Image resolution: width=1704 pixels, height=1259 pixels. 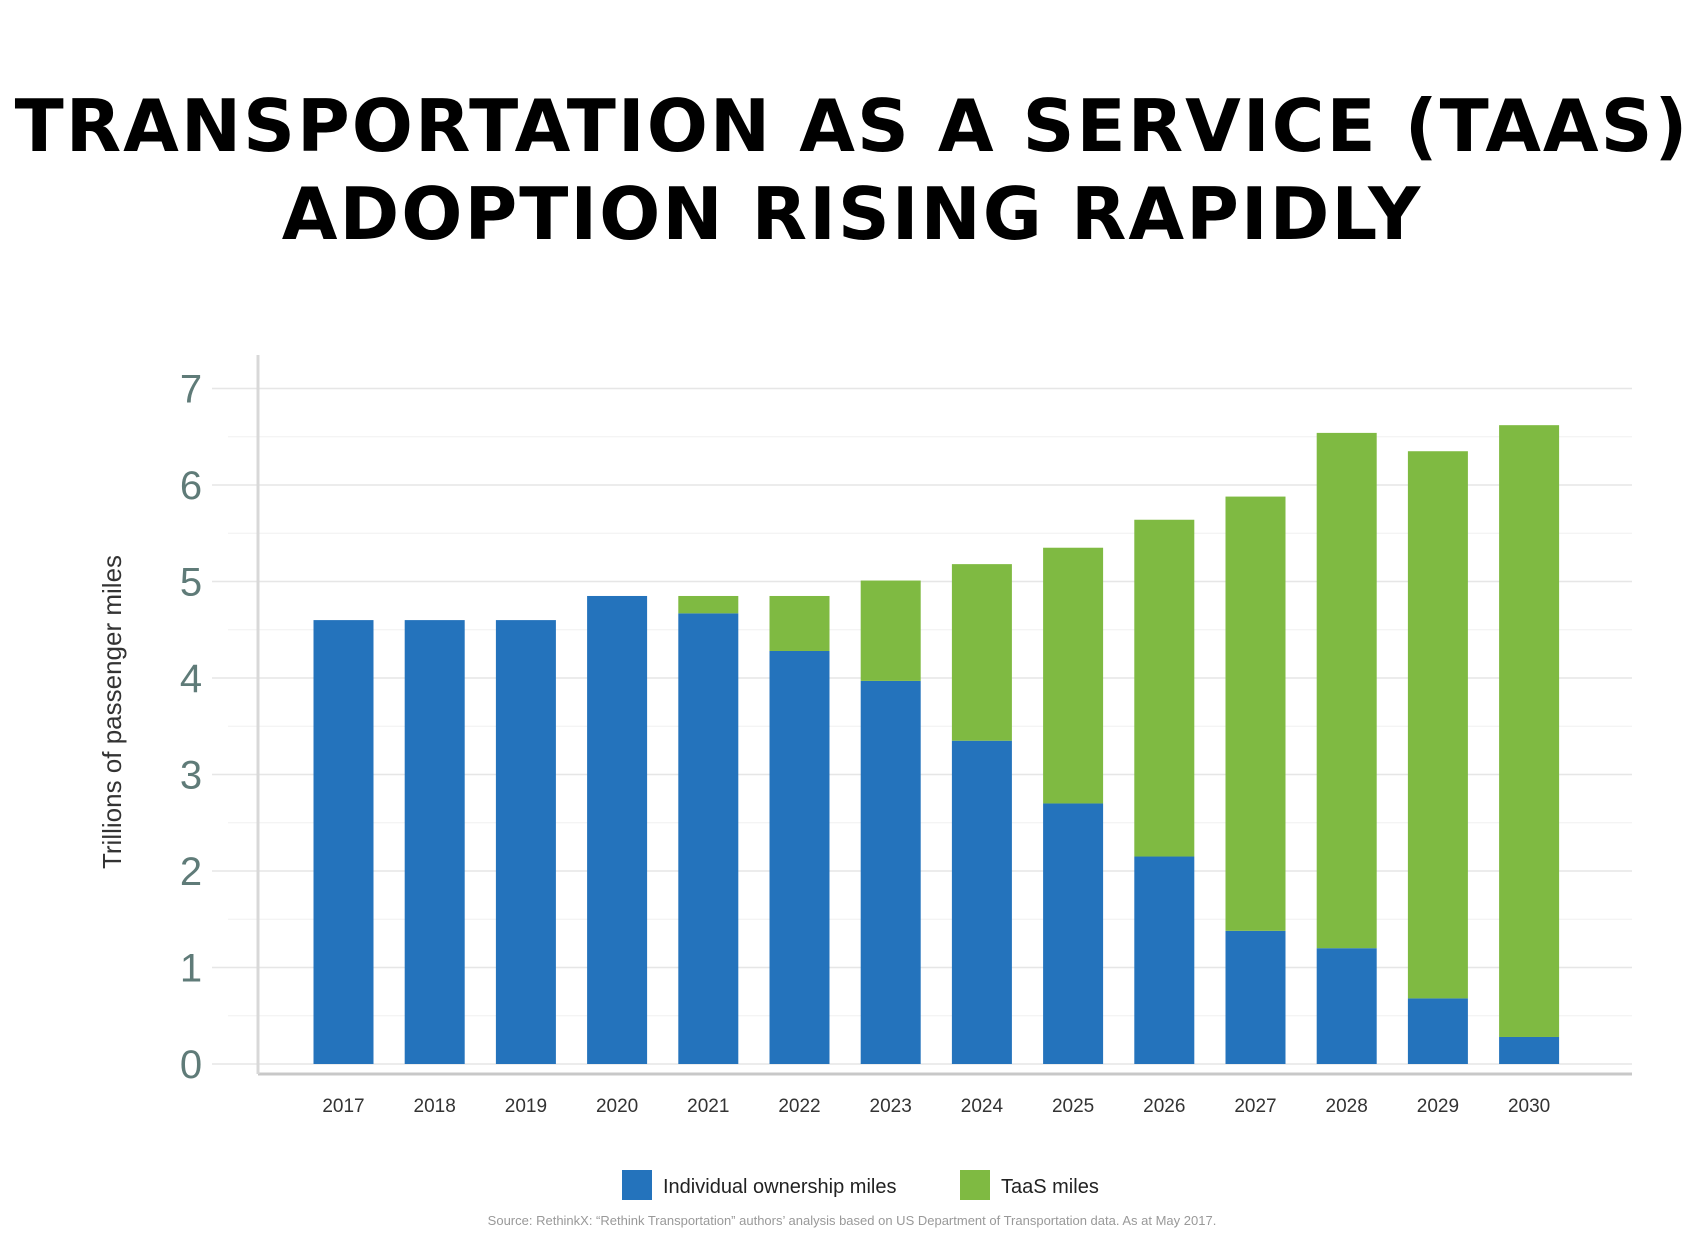 I want to click on bar-individual-2025, so click(x=1073, y=933).